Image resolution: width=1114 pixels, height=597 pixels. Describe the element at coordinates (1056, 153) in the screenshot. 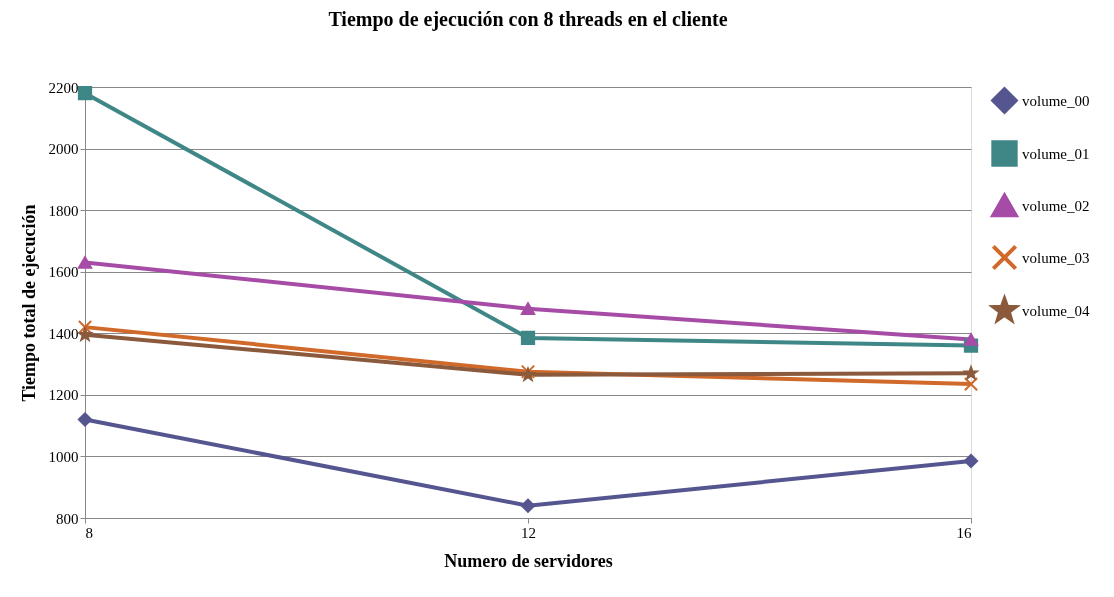

I see `legend-label: volume_01` at that location.